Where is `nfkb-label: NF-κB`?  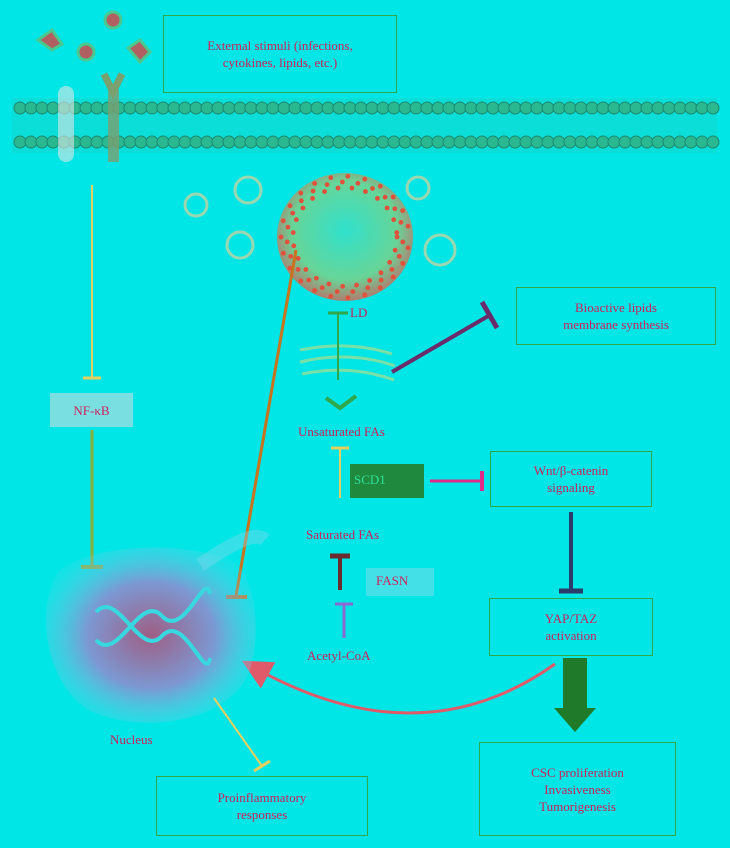
nfkb-label: NF-κB is located at coordinates (91, 410).